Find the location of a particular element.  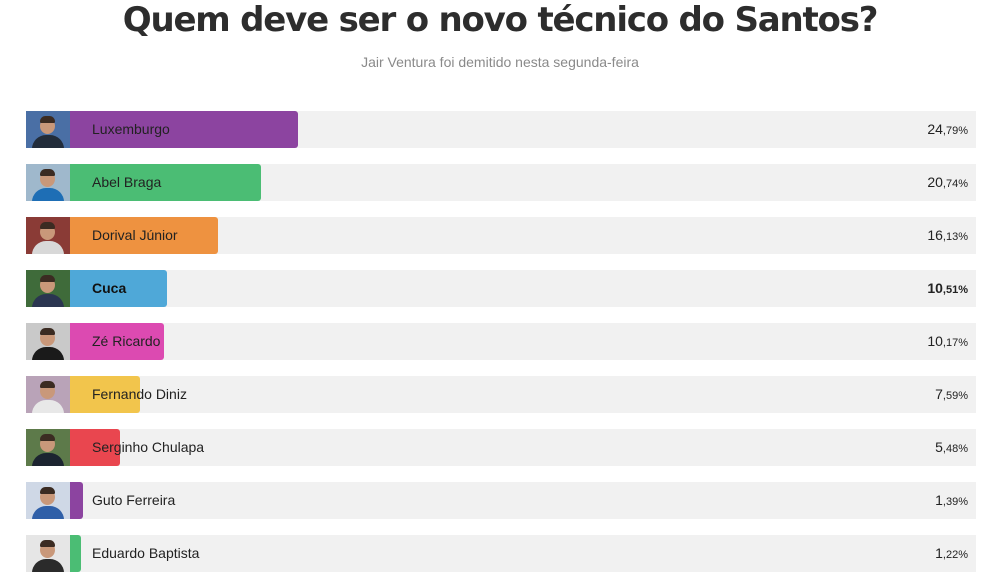

candidate-name: Serginho Chulapa is located at coordinates (148, 447).